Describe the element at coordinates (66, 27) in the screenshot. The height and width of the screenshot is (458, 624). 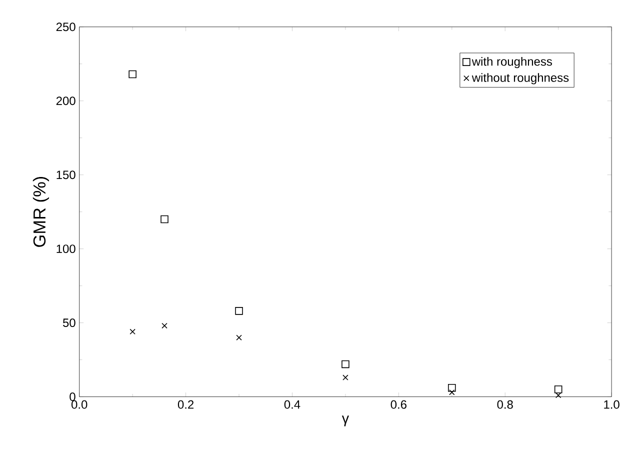
I see `y-tick-label: 250` at that location.